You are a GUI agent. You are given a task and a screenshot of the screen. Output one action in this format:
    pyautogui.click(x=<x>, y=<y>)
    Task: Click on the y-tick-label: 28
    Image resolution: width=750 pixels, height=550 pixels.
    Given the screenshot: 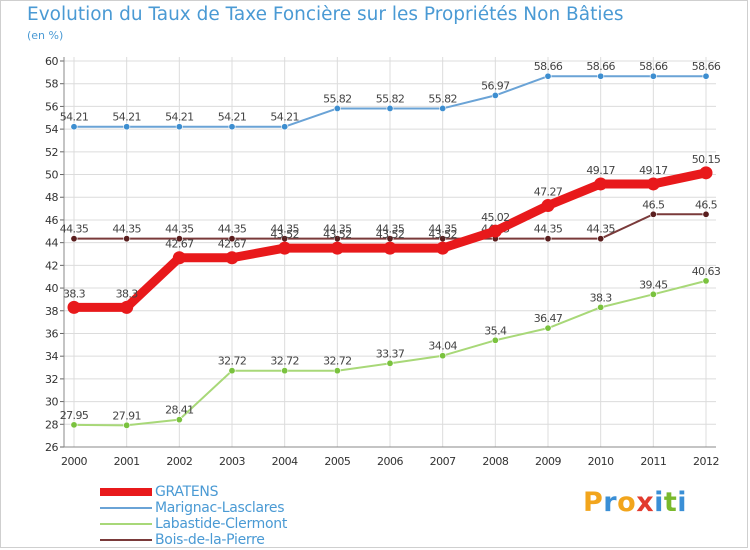 What is the action you would take?
    pyautogui.click(x=51, y=424)
    